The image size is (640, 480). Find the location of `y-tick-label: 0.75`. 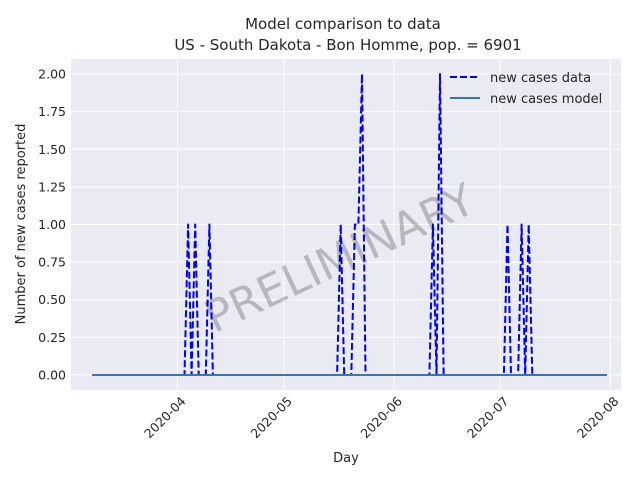

y-tick-label: 0.75 is located at coordinates (52, 262).